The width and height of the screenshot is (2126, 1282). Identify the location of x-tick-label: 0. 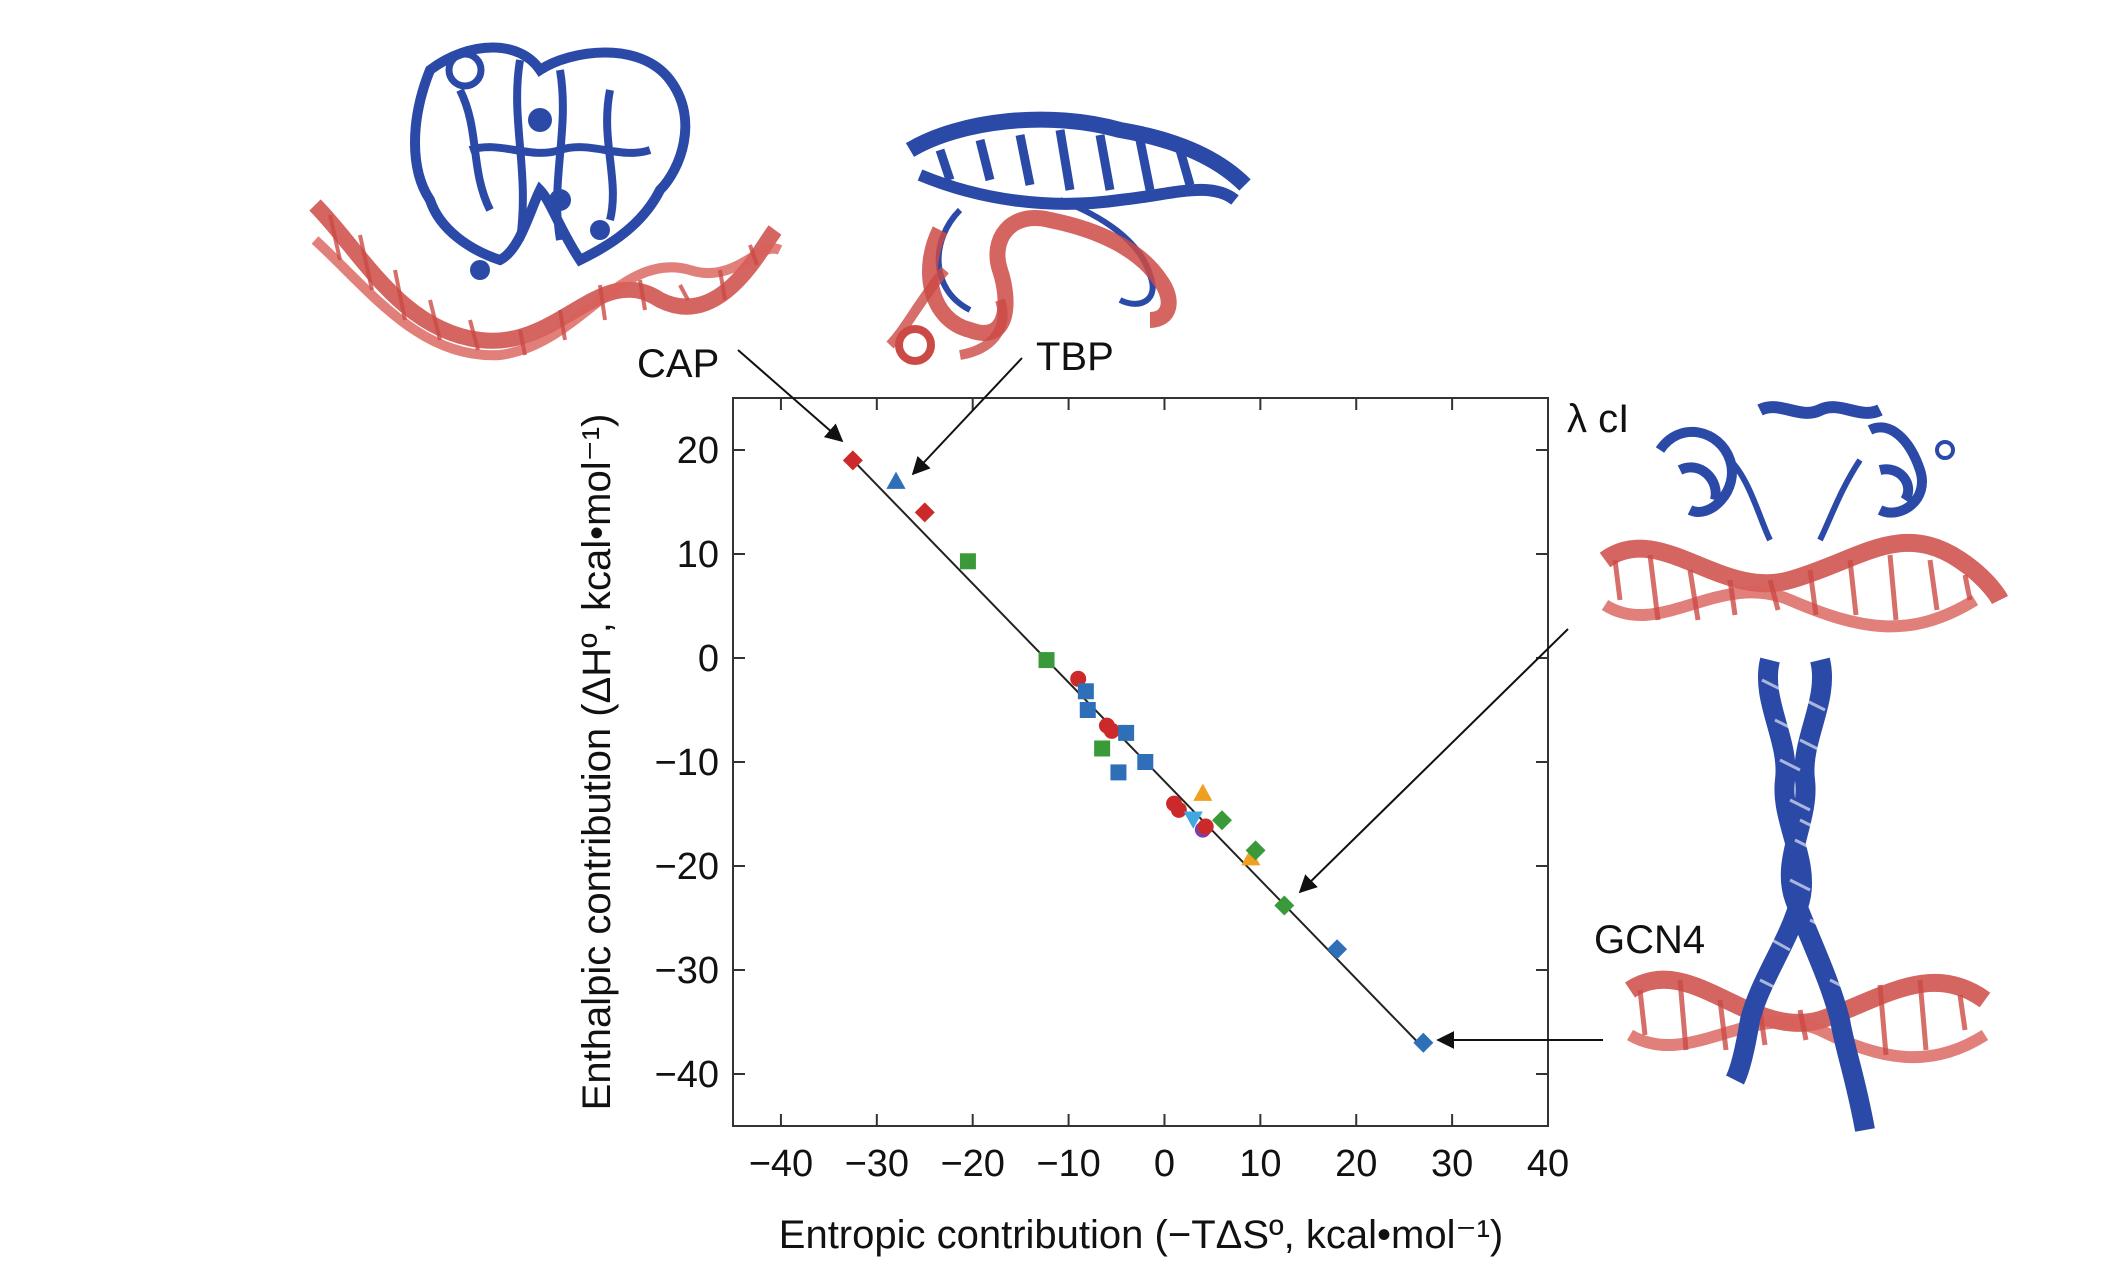
(1164, 1164).